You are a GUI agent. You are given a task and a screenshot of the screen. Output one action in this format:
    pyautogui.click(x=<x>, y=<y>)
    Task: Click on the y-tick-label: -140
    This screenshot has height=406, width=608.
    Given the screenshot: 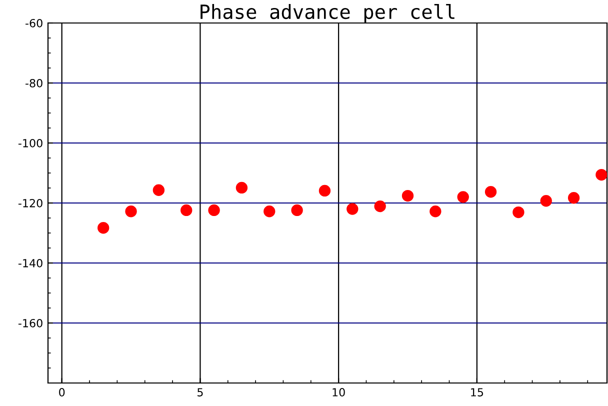 What is the action you would take?
    pyautogui.click(x=30, y=263)
    